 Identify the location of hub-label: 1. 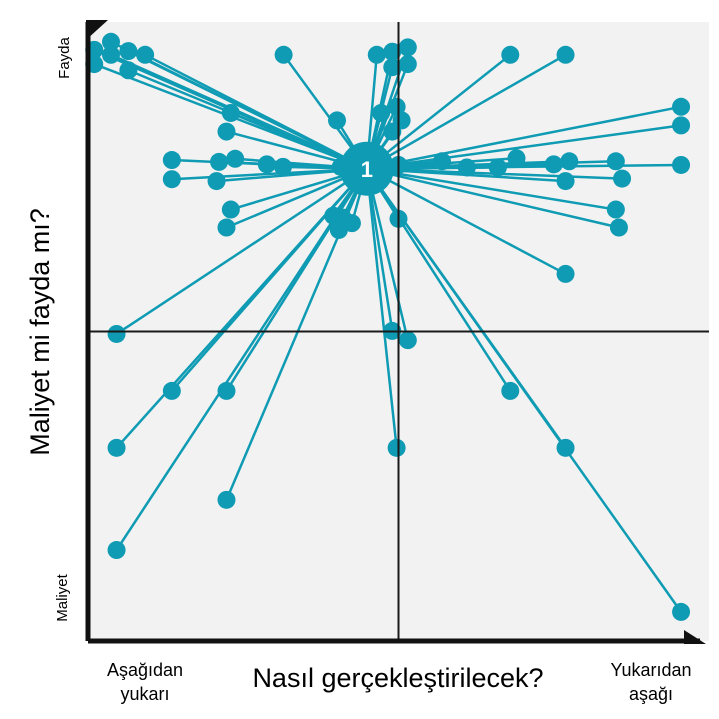
(367, 169).